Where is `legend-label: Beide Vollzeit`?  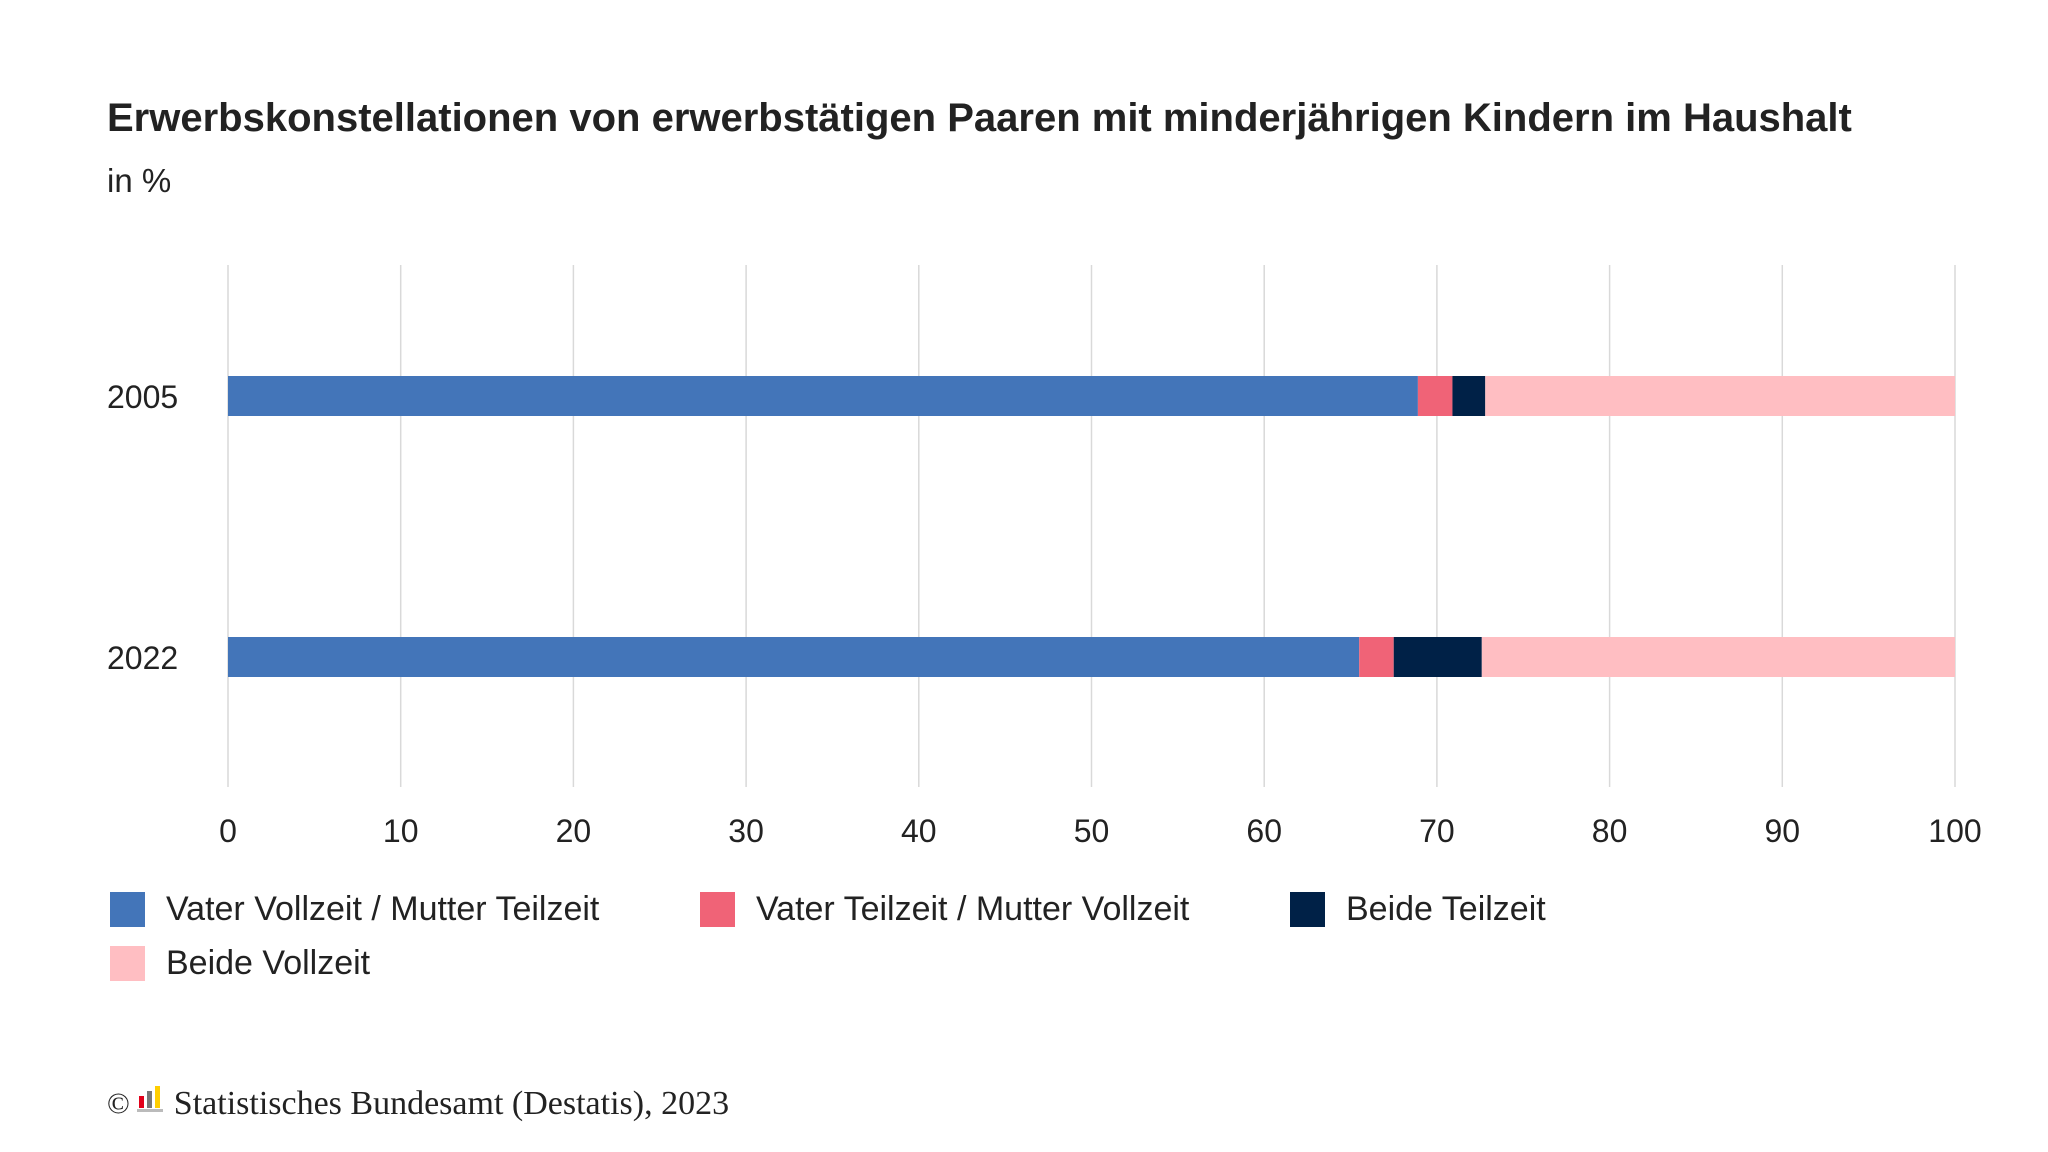
legend-label: Beide Vollzeit is located at coordinates (268, 963).